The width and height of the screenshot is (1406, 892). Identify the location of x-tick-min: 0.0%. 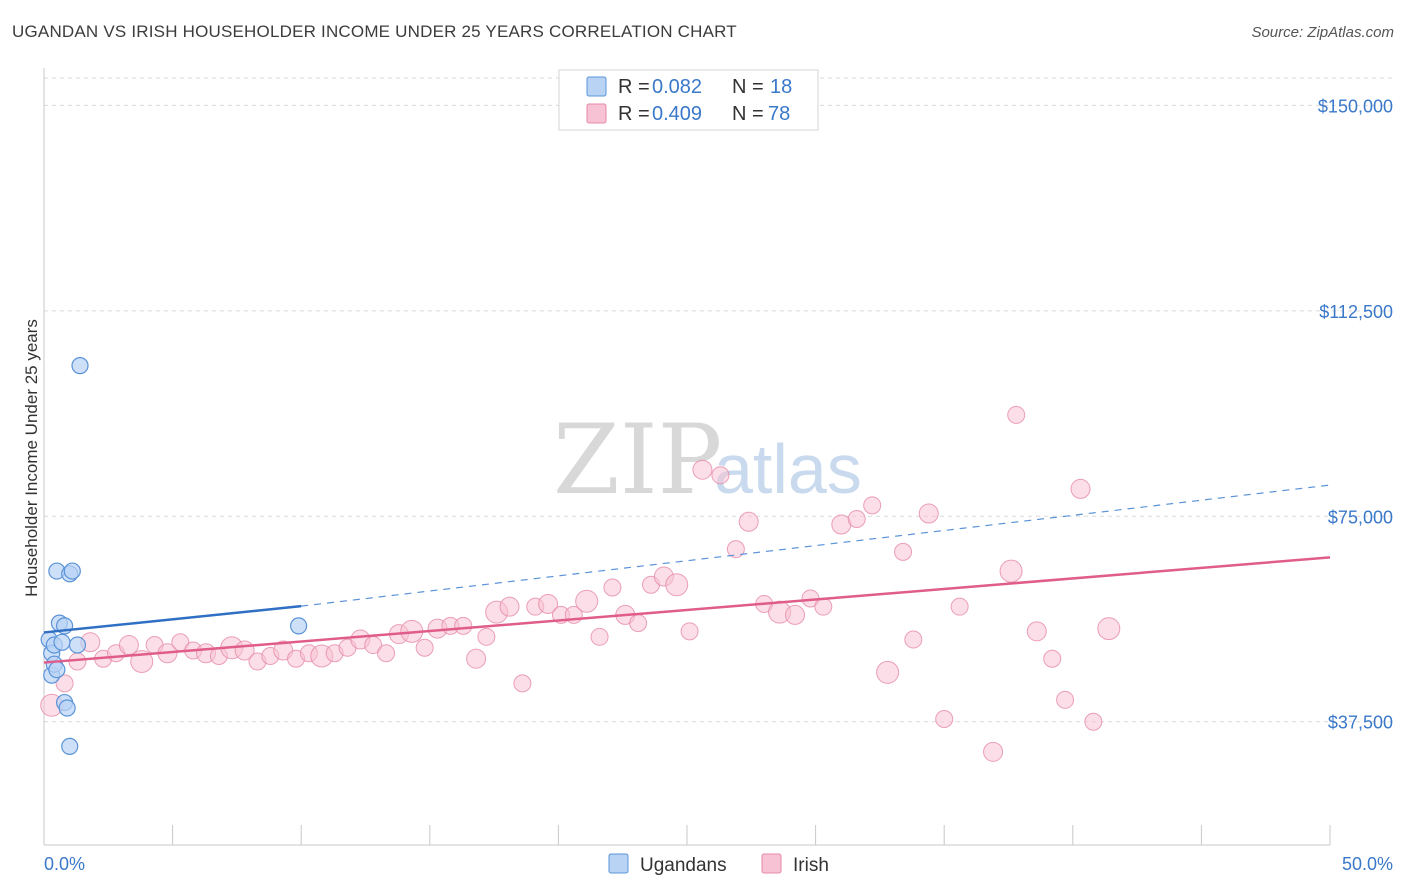
(64, 864).